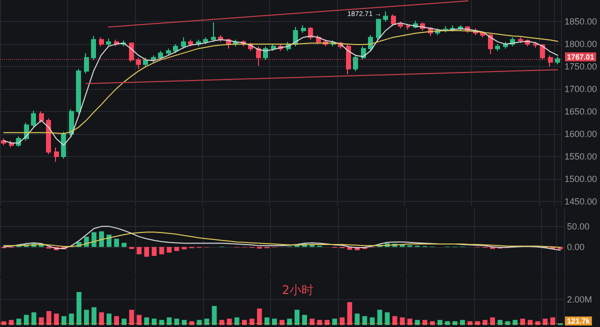 The width and height of the screenshot is (600, 327). What do you see at coordinates (576, 247) in the screenshot?
I see `y-tick-label: 0.00` at bounding box center [576, 247].